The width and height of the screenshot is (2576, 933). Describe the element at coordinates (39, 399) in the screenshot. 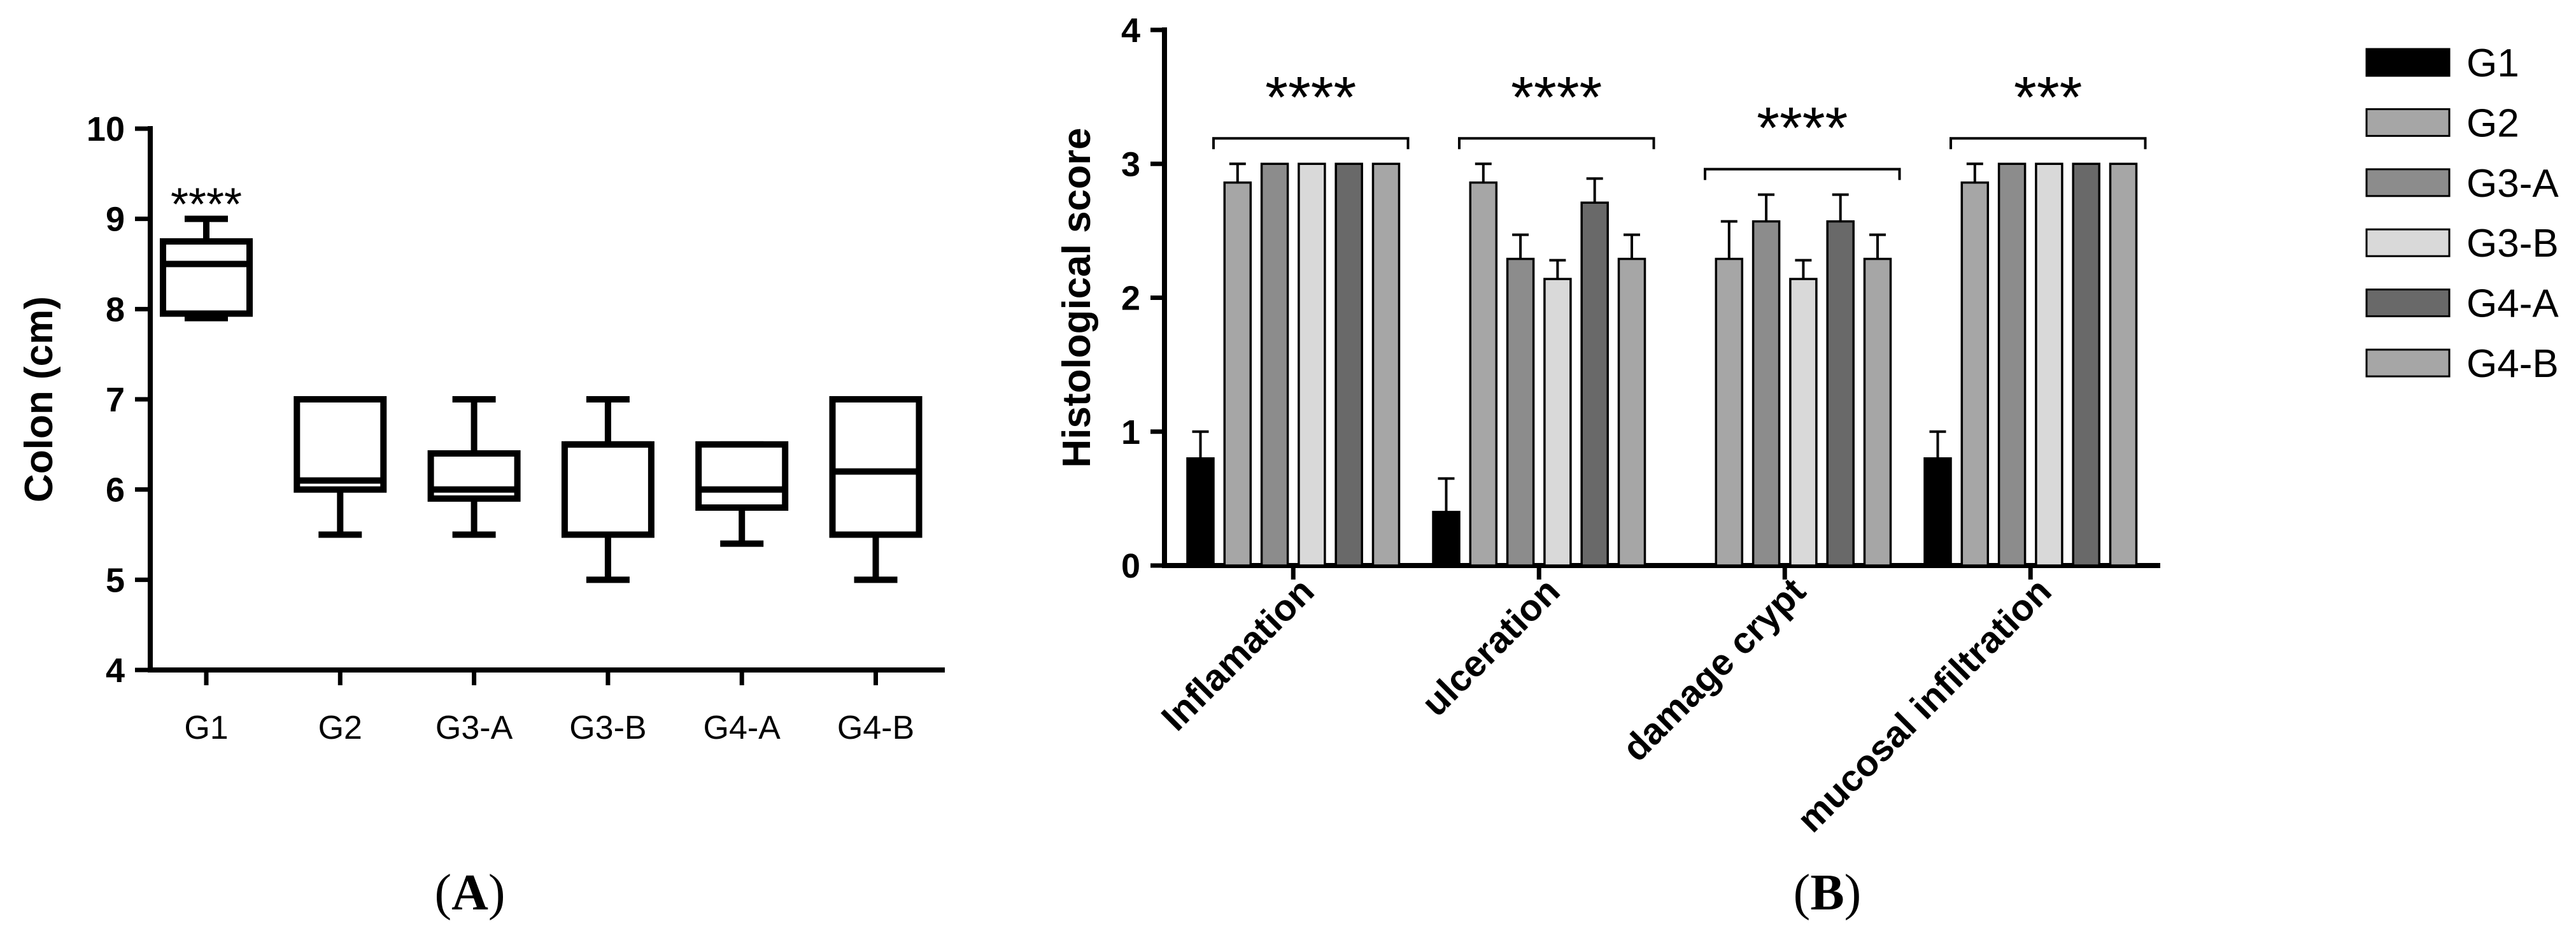

I see `y-axis-title: Colon (cm)` at that location.